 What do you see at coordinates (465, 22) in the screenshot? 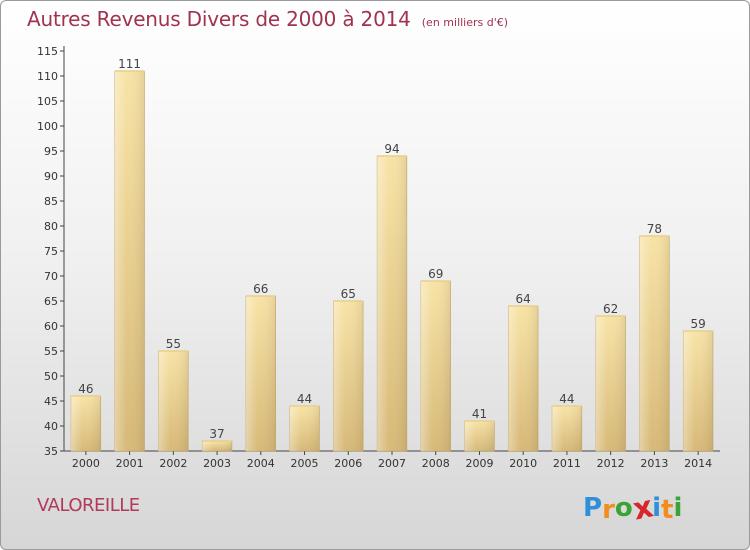
I see `chart-subtitle: (en milliers d'€)` at bounding box center [465, 22].